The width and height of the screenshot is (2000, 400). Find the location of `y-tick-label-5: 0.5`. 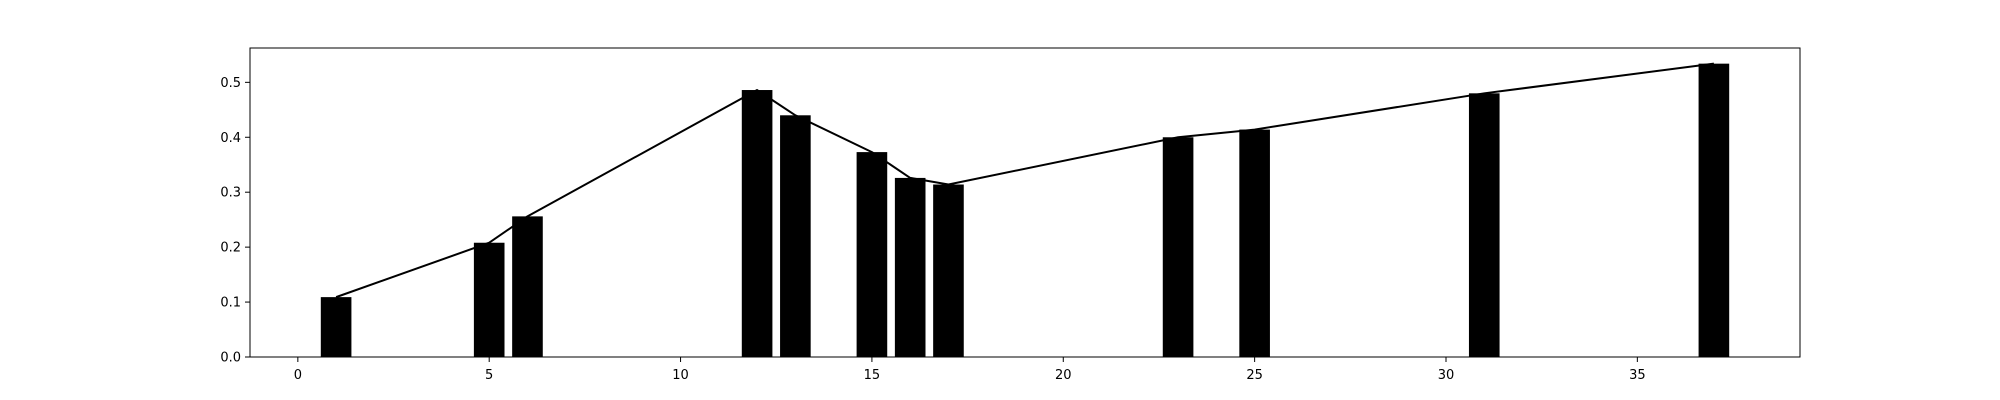

y-tick-label-5: 0.5 is located at coordinates (230, 83).